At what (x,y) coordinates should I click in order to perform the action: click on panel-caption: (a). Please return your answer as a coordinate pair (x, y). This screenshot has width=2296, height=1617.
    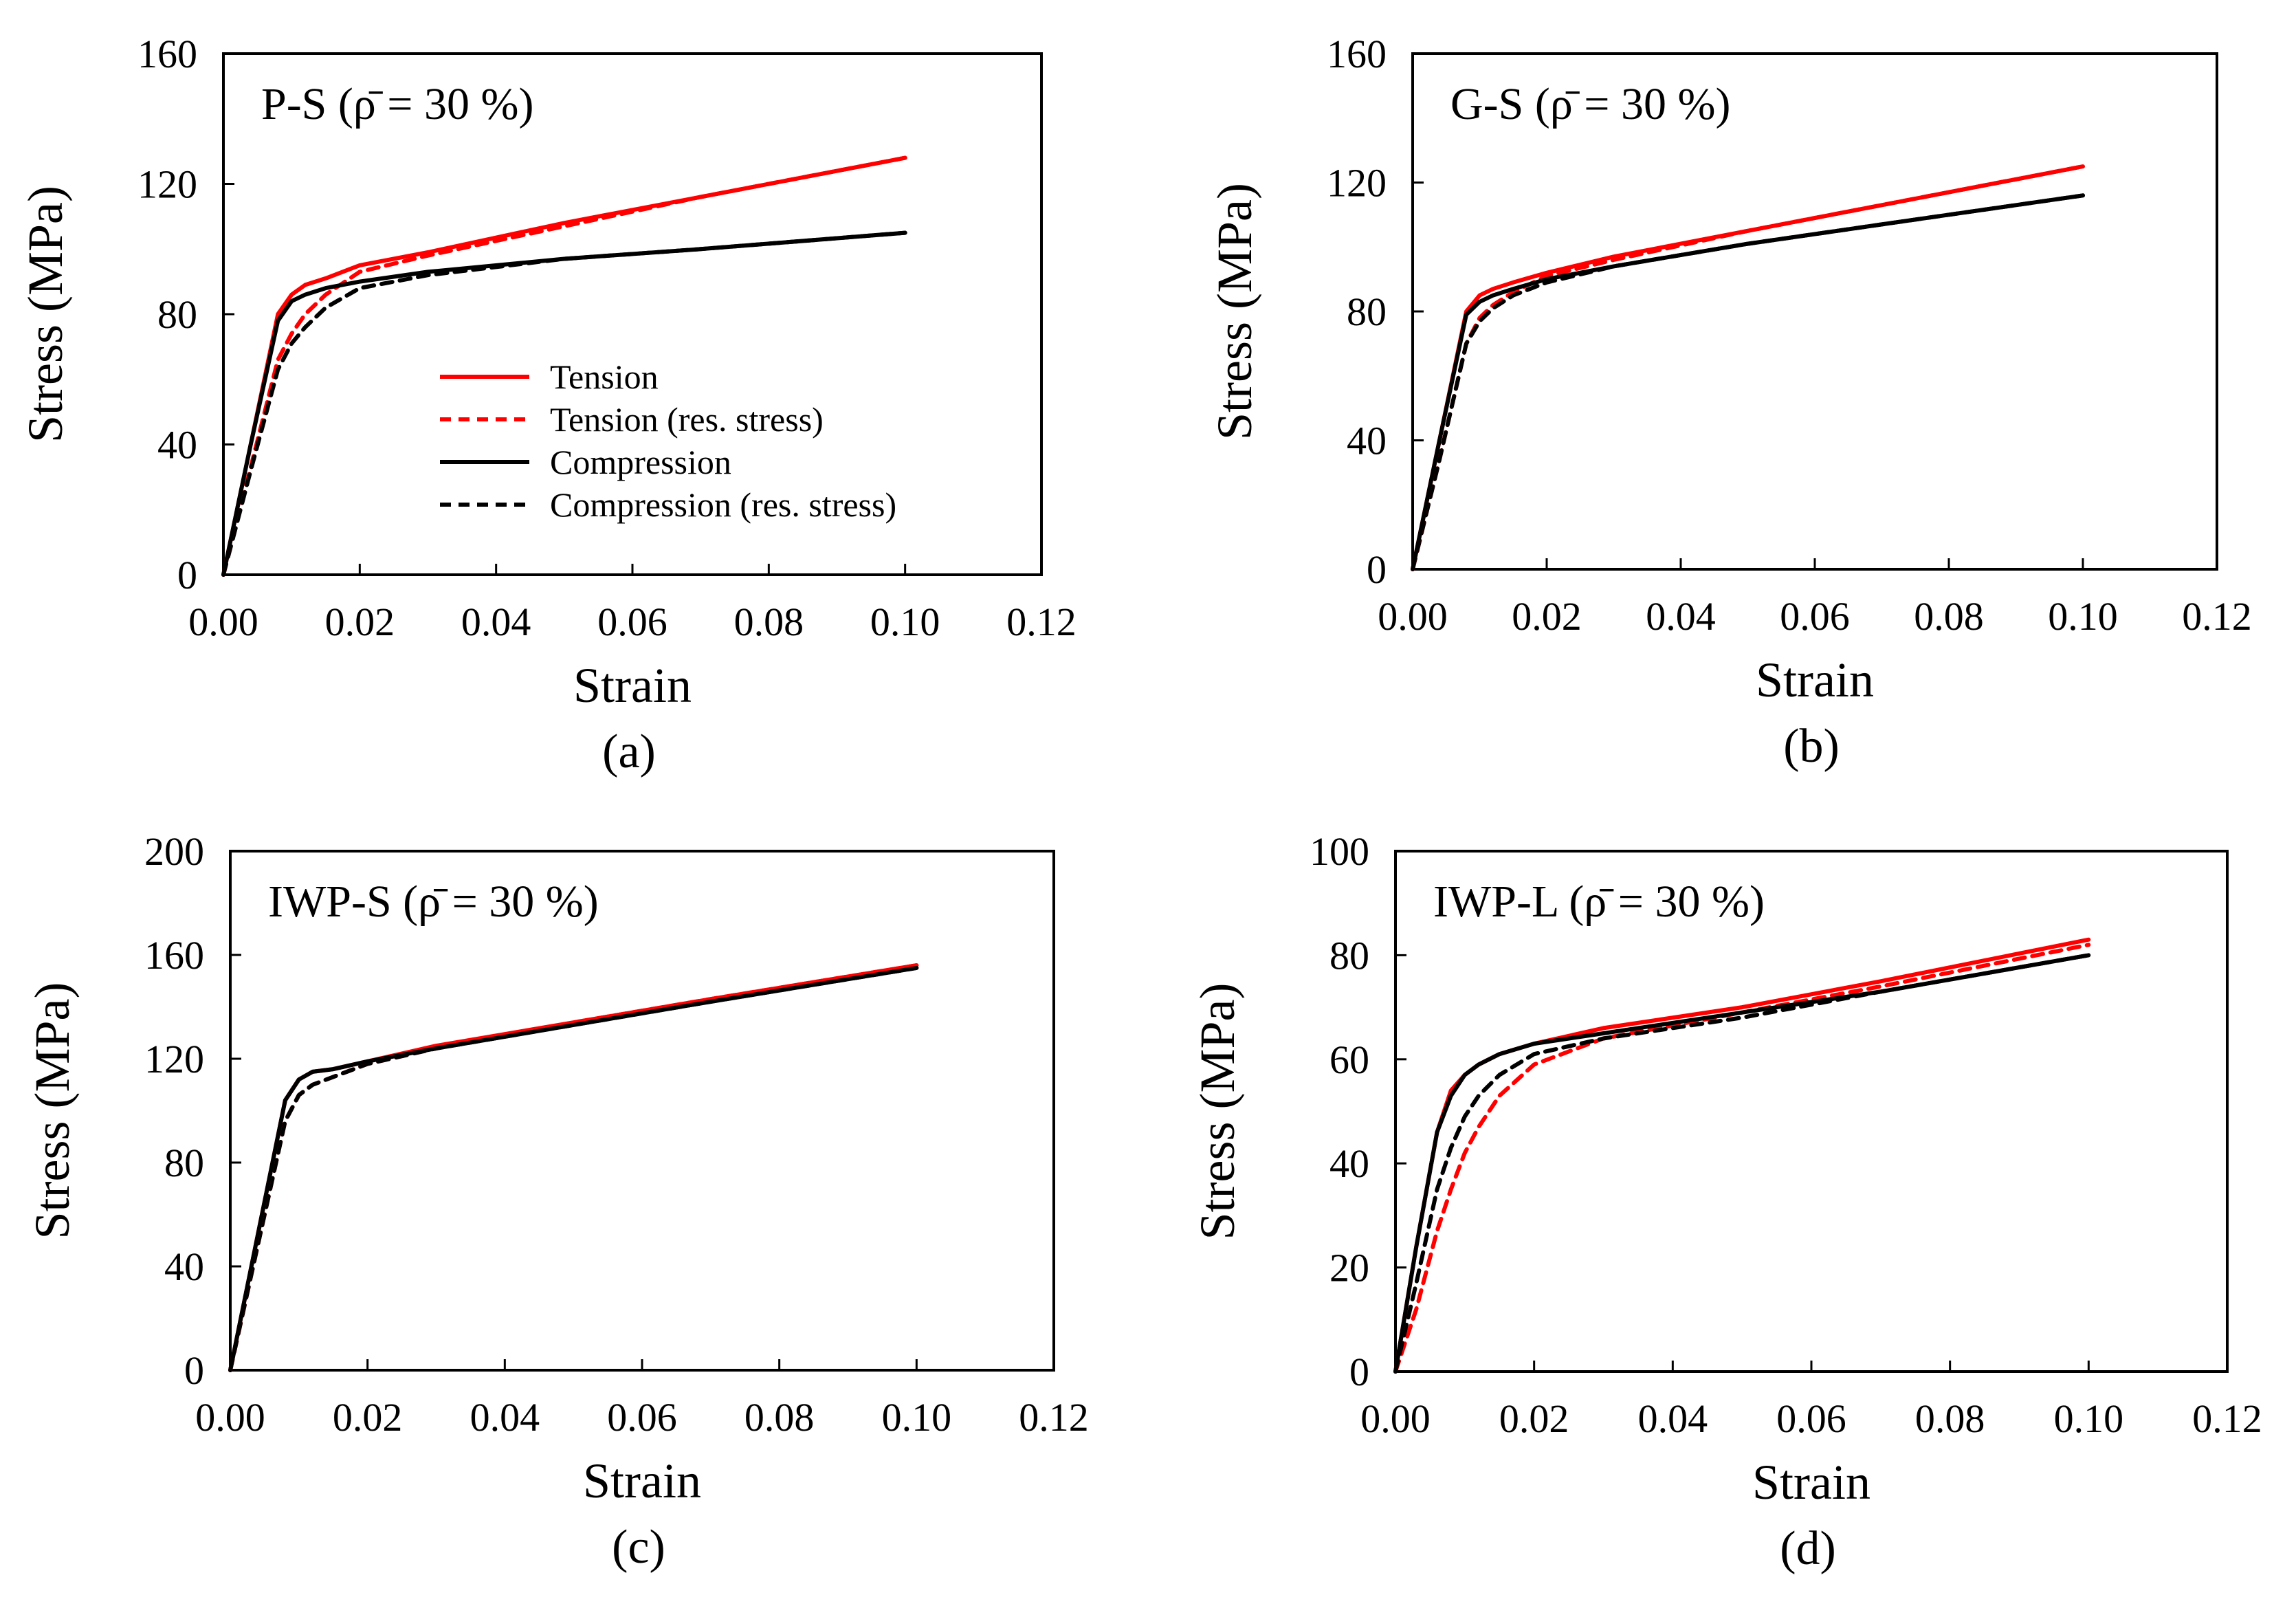
    Looking at the image, I should click on (629, 751).